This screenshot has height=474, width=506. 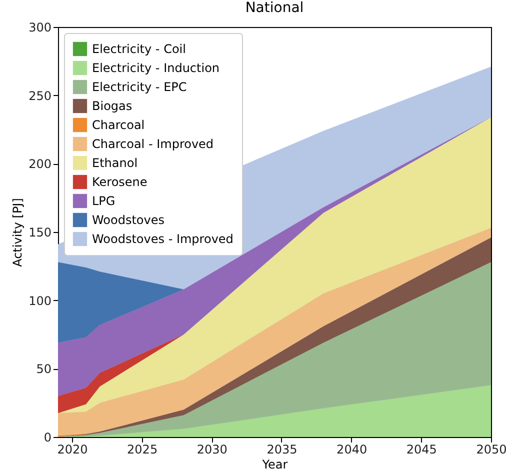 I want to click on y-tick-label: 250, so click(x=40, y=95).